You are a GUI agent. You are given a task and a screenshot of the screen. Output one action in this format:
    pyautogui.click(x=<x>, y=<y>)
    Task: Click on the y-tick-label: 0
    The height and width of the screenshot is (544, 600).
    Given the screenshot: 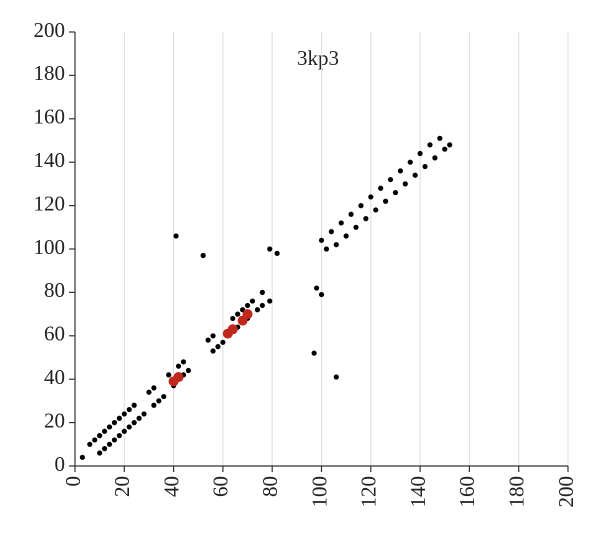 What is the action you would take?
    pyautogui.click(x=60, y=464)
    